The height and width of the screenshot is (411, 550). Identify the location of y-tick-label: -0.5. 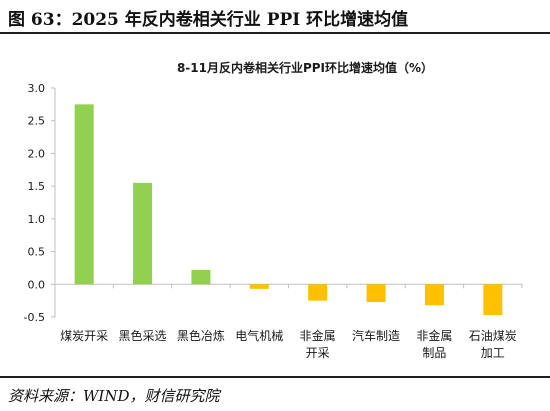
(34, 317).